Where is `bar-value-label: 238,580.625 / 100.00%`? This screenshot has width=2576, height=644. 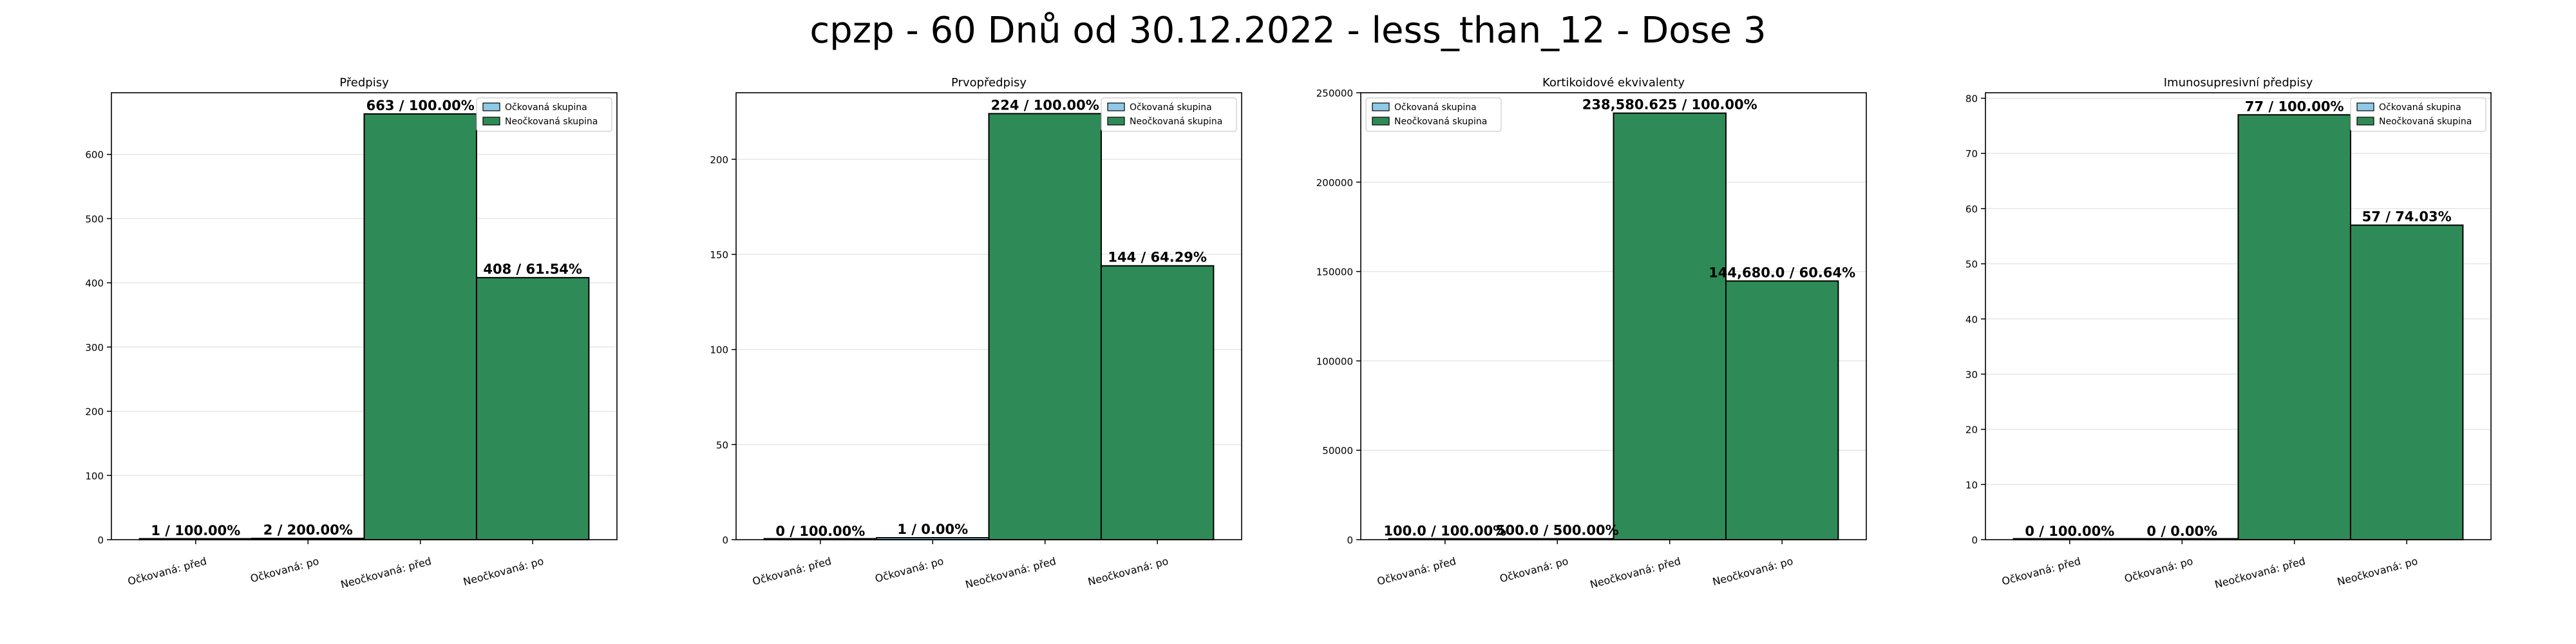 bar-value-label: 238,580.625 / 100.00% is located at coordinates (1669, 105).